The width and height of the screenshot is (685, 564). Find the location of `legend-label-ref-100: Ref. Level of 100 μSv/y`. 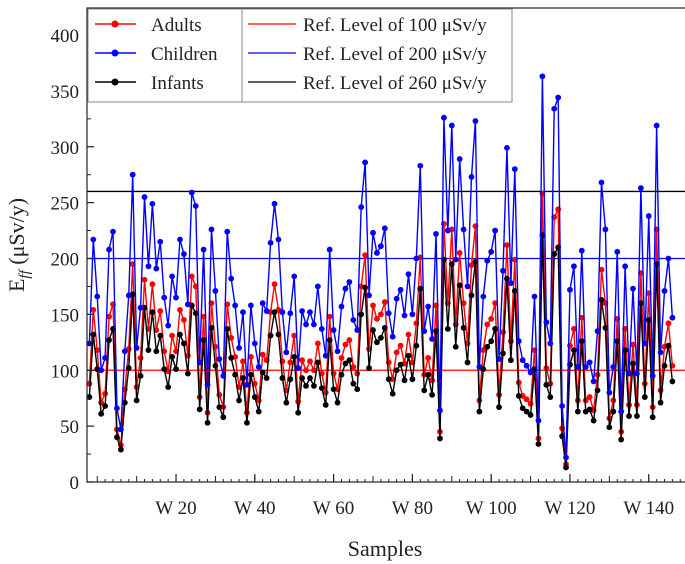

legend-label-ref-100: Ref. Level of 100 μSv/y is located at coordinates (395, 25).